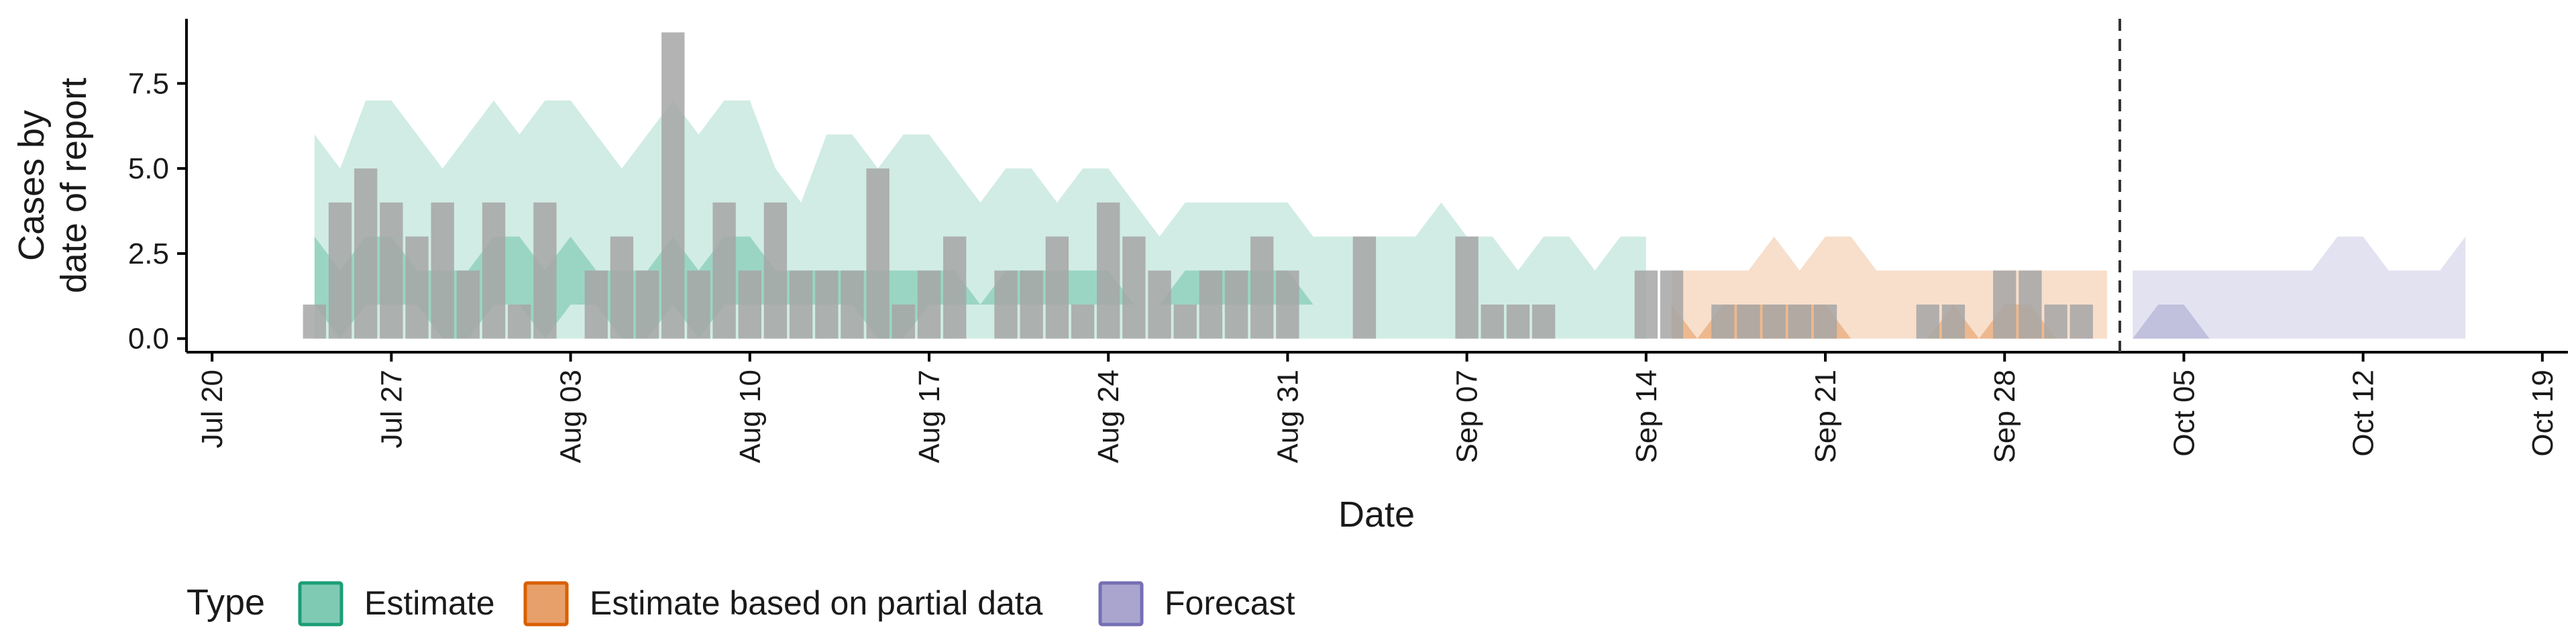 This screenshot has height=644, width=2576. Describe the element at coordinates (1121, 604) in the screenshot. I see `legend-swatch-forecast` at that location.